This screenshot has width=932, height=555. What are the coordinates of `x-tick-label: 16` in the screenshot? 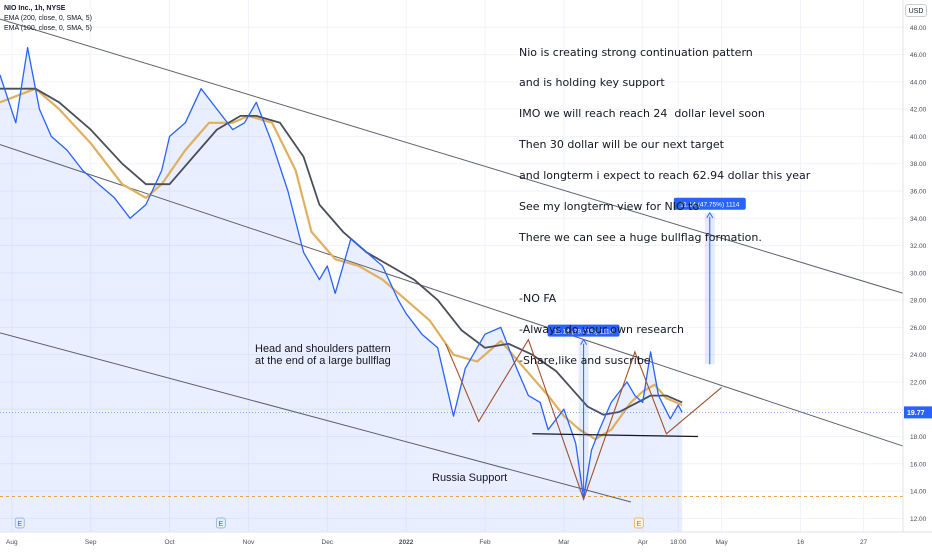 It's located at (801, 542).